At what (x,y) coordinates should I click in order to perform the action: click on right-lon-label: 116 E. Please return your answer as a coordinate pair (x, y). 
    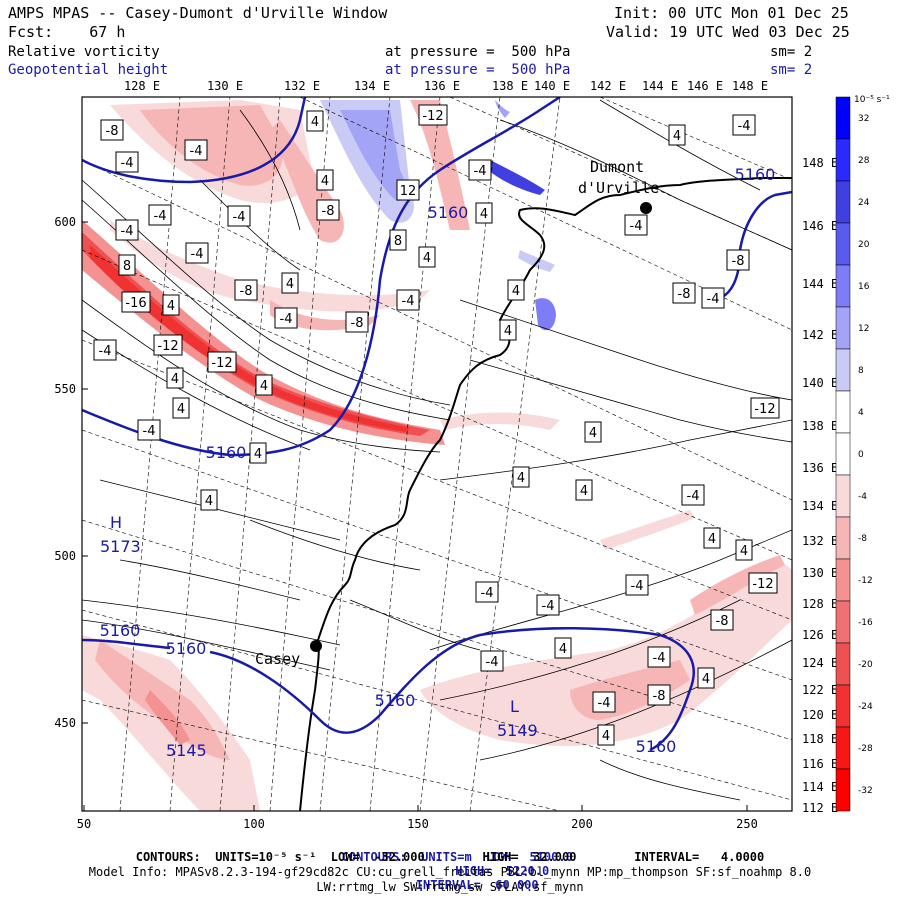
    Looking at the image, I should click on (820, 764).